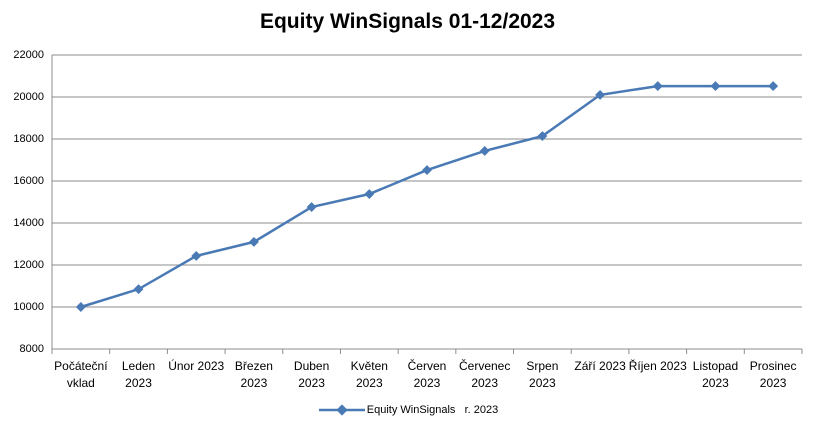 The width and height of the screenshot is (815, 425). What do you see at coordinates (773, 374) in the screenshot?
I see `x-tick-label: Prosinec 2023` at bounding box center [773, 374].